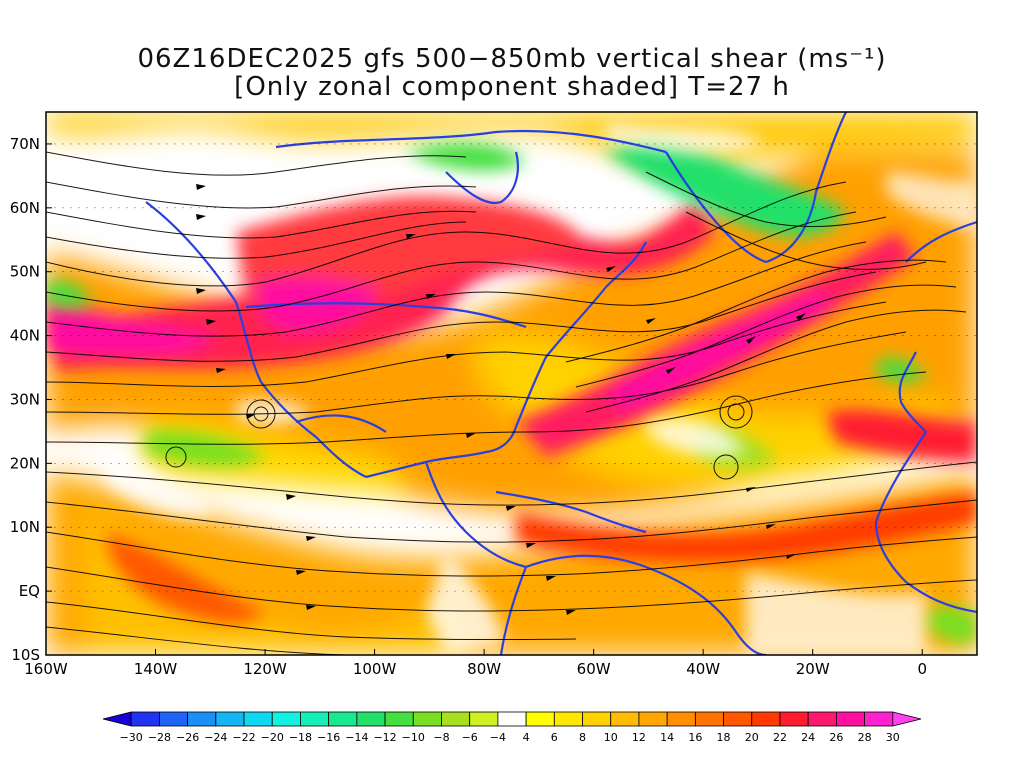 This screenshot has width=1024, height=768. Describe the element at coordinates (384, 737) in the screenshot. I see `colorbar-level-label: −12` at that location.